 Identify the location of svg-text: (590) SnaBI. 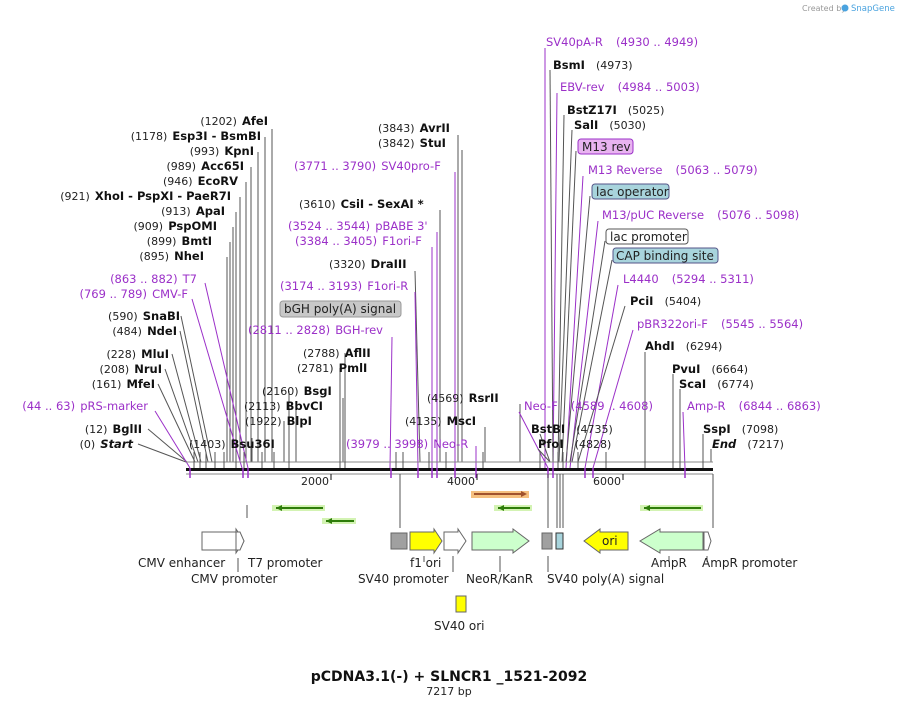
(144, 314).